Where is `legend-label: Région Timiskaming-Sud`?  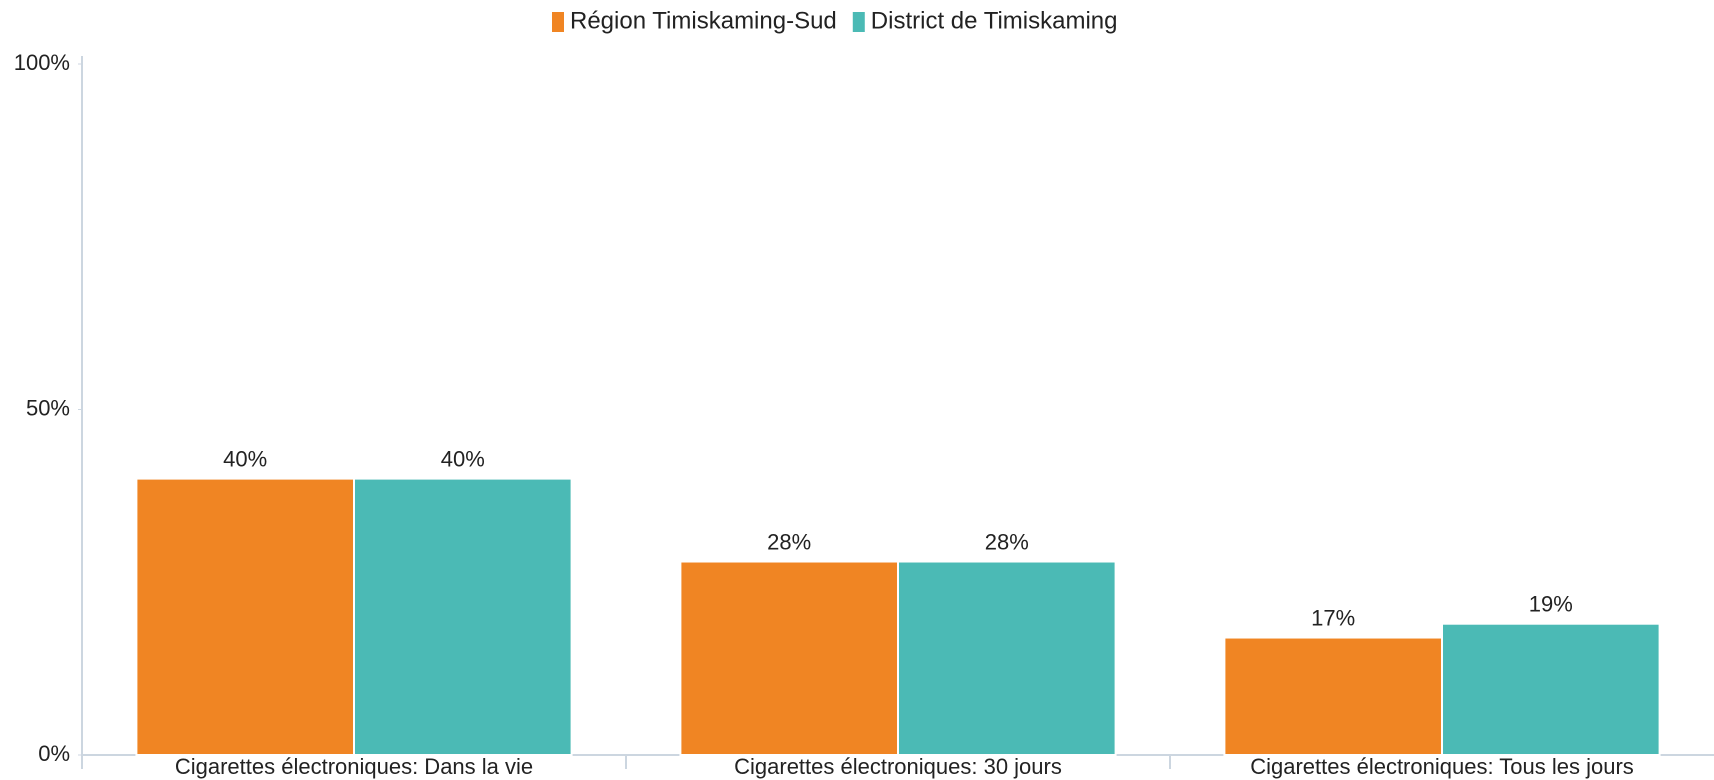
legend-label: Région Timiskaming-Sud is located at coordinates (703, 20).